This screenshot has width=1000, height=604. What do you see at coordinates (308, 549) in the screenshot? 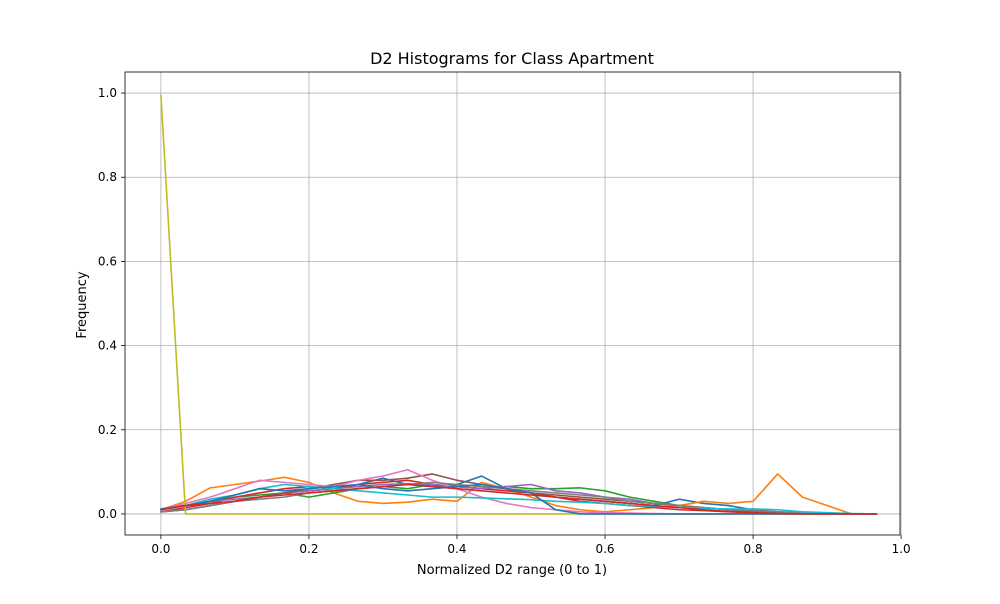
I see `x-tick-label: 0.2` at bounding box center [308, 549].